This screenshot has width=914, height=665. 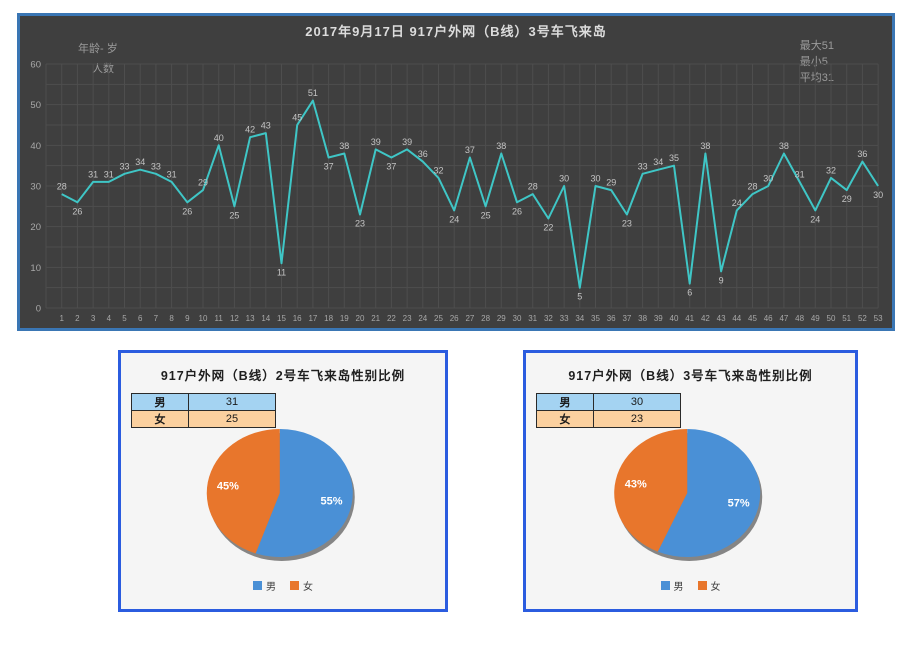 I want to click on svg-text: 11, so click(x=219, y=318).